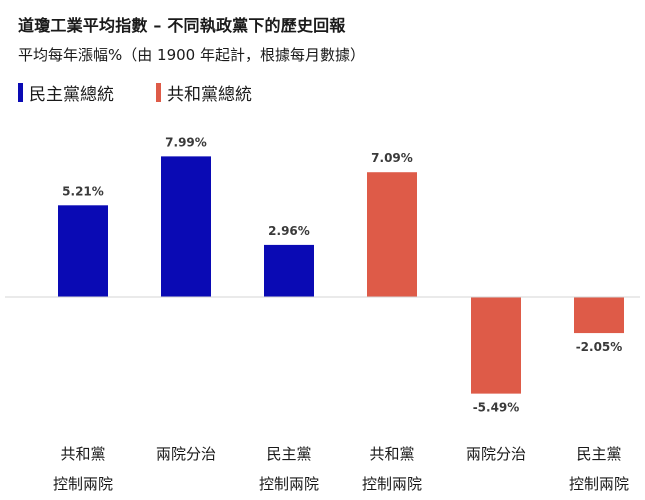  Describe the element at coordinates (182, 25) in the screenshot. I see `chart-title: 道瓊工業平均指數 – 不同執政黨下的歷史回報` at that location.